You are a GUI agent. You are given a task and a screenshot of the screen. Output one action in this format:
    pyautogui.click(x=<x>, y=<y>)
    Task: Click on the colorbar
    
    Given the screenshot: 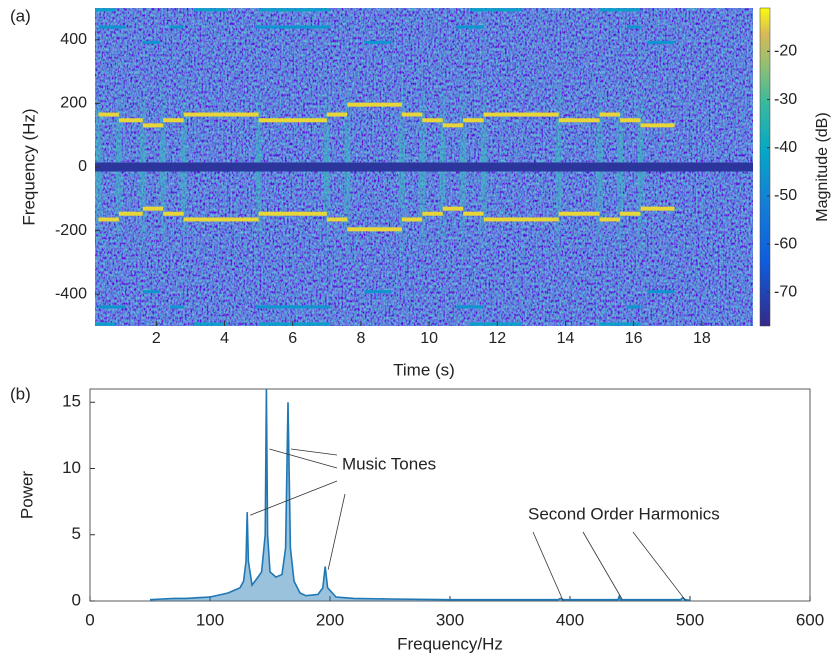 What is the action you would take?
    pyautogui.click(x=765, y=167)
    